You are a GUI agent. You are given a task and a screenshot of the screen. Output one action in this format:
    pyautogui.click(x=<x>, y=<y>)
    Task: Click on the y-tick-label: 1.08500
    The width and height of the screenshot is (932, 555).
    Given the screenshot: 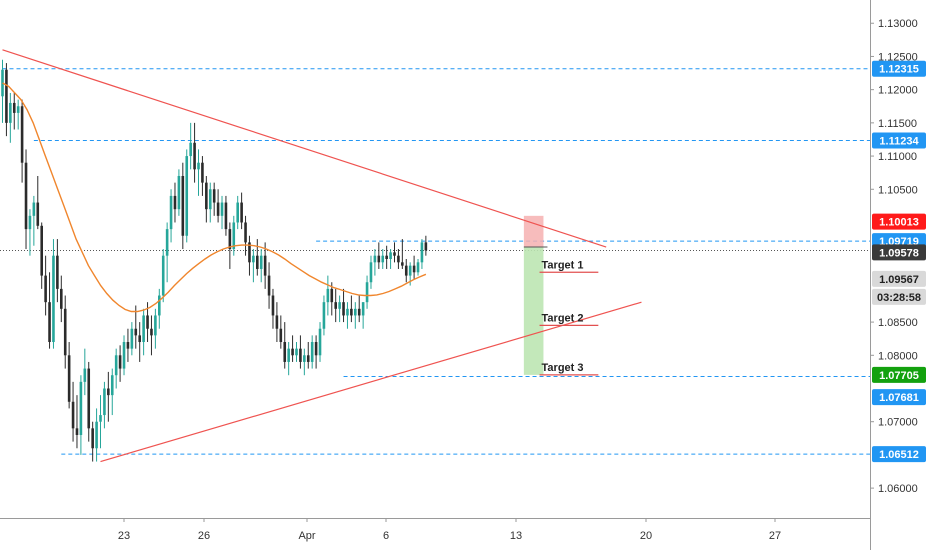 What is the action you would take?
    pyautogui.click(x=898, y=323)
    